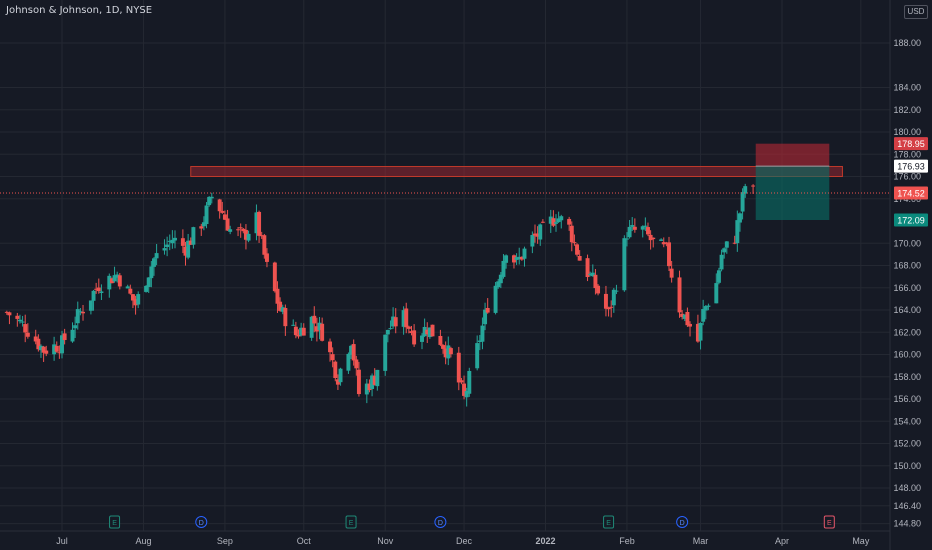 This screenshot has height=550, width=932. I want to click on event-glyph: E, so click(114, 523).